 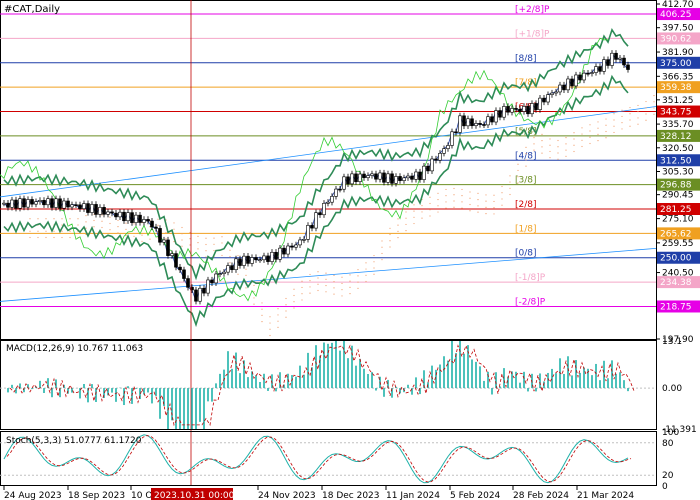 I want to click on date-tick-label: 21 Mar 2024, so click(x=605, y=495).